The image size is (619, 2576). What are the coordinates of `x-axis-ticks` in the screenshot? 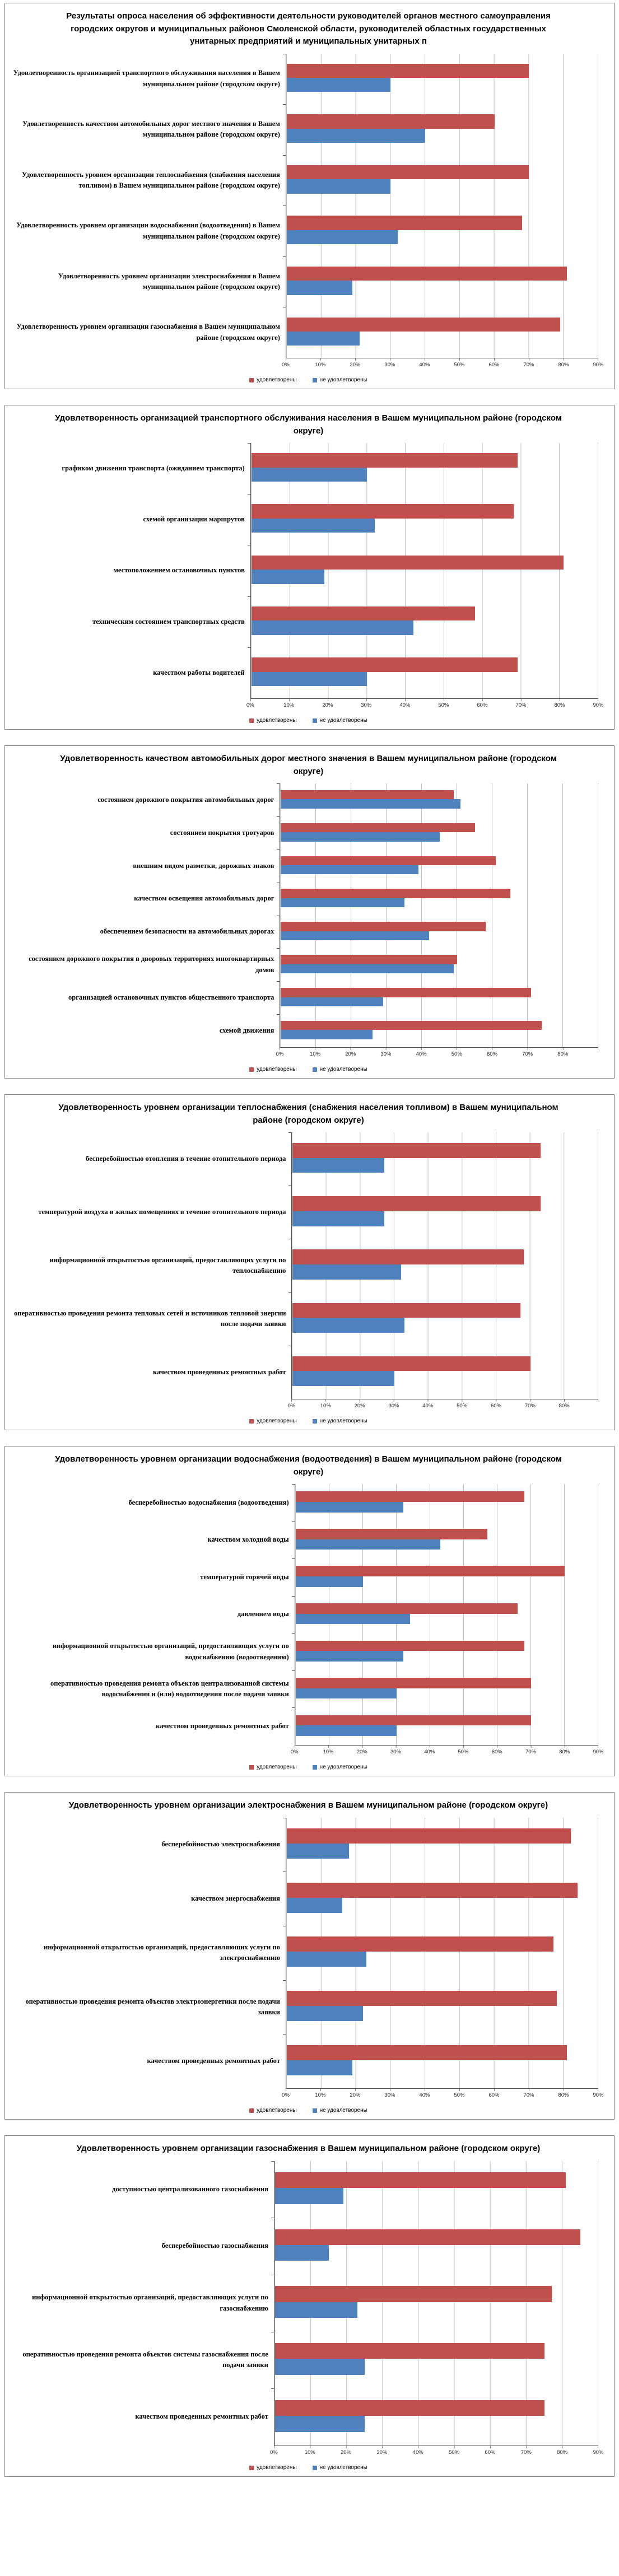 It's located at (436, 2447).